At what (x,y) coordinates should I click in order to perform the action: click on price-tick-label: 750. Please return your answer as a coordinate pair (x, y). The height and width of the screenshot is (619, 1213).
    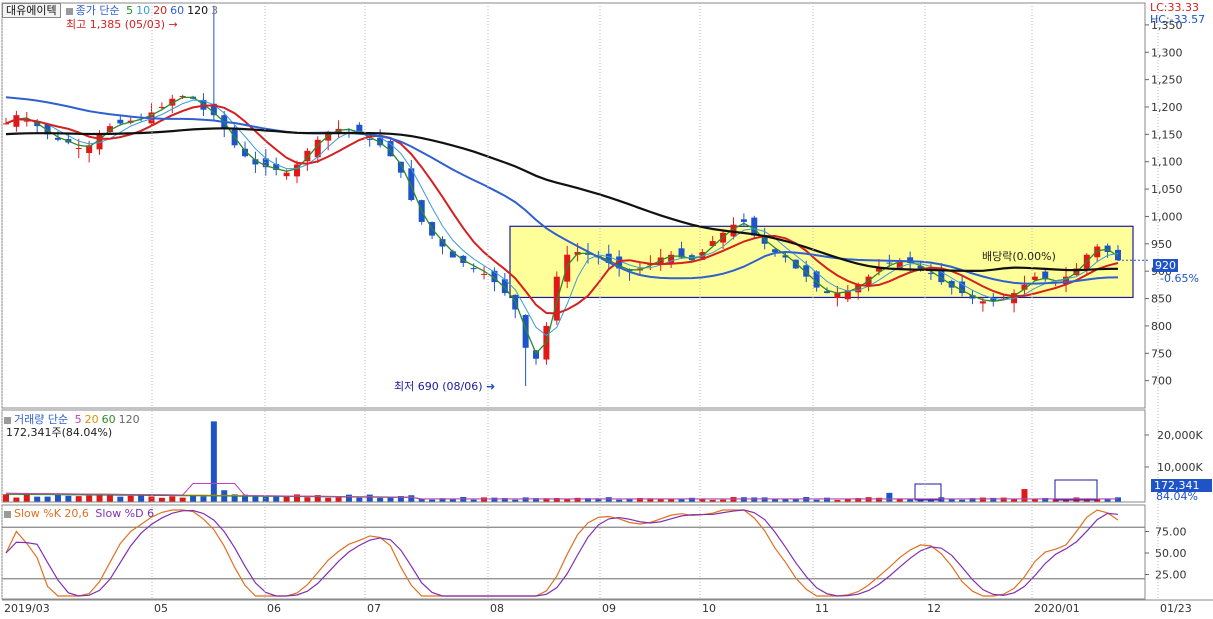
    Looking at the image, I should click on (1161, 353).